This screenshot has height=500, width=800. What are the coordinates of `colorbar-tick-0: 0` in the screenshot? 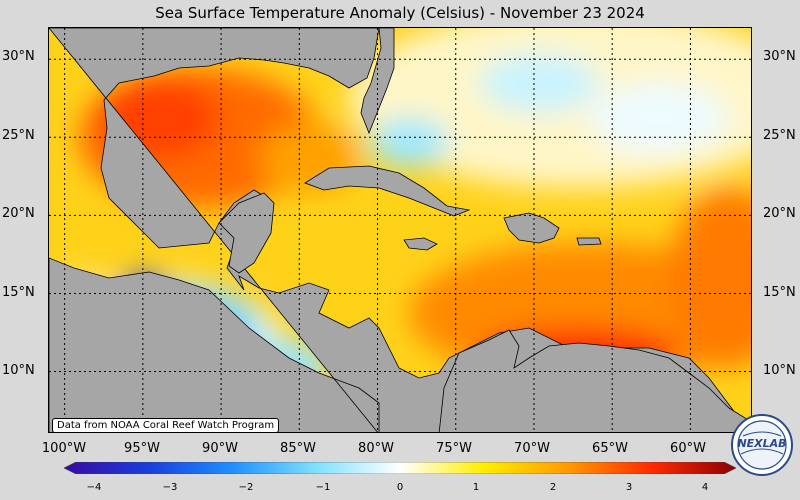 It's located at (400, 487).